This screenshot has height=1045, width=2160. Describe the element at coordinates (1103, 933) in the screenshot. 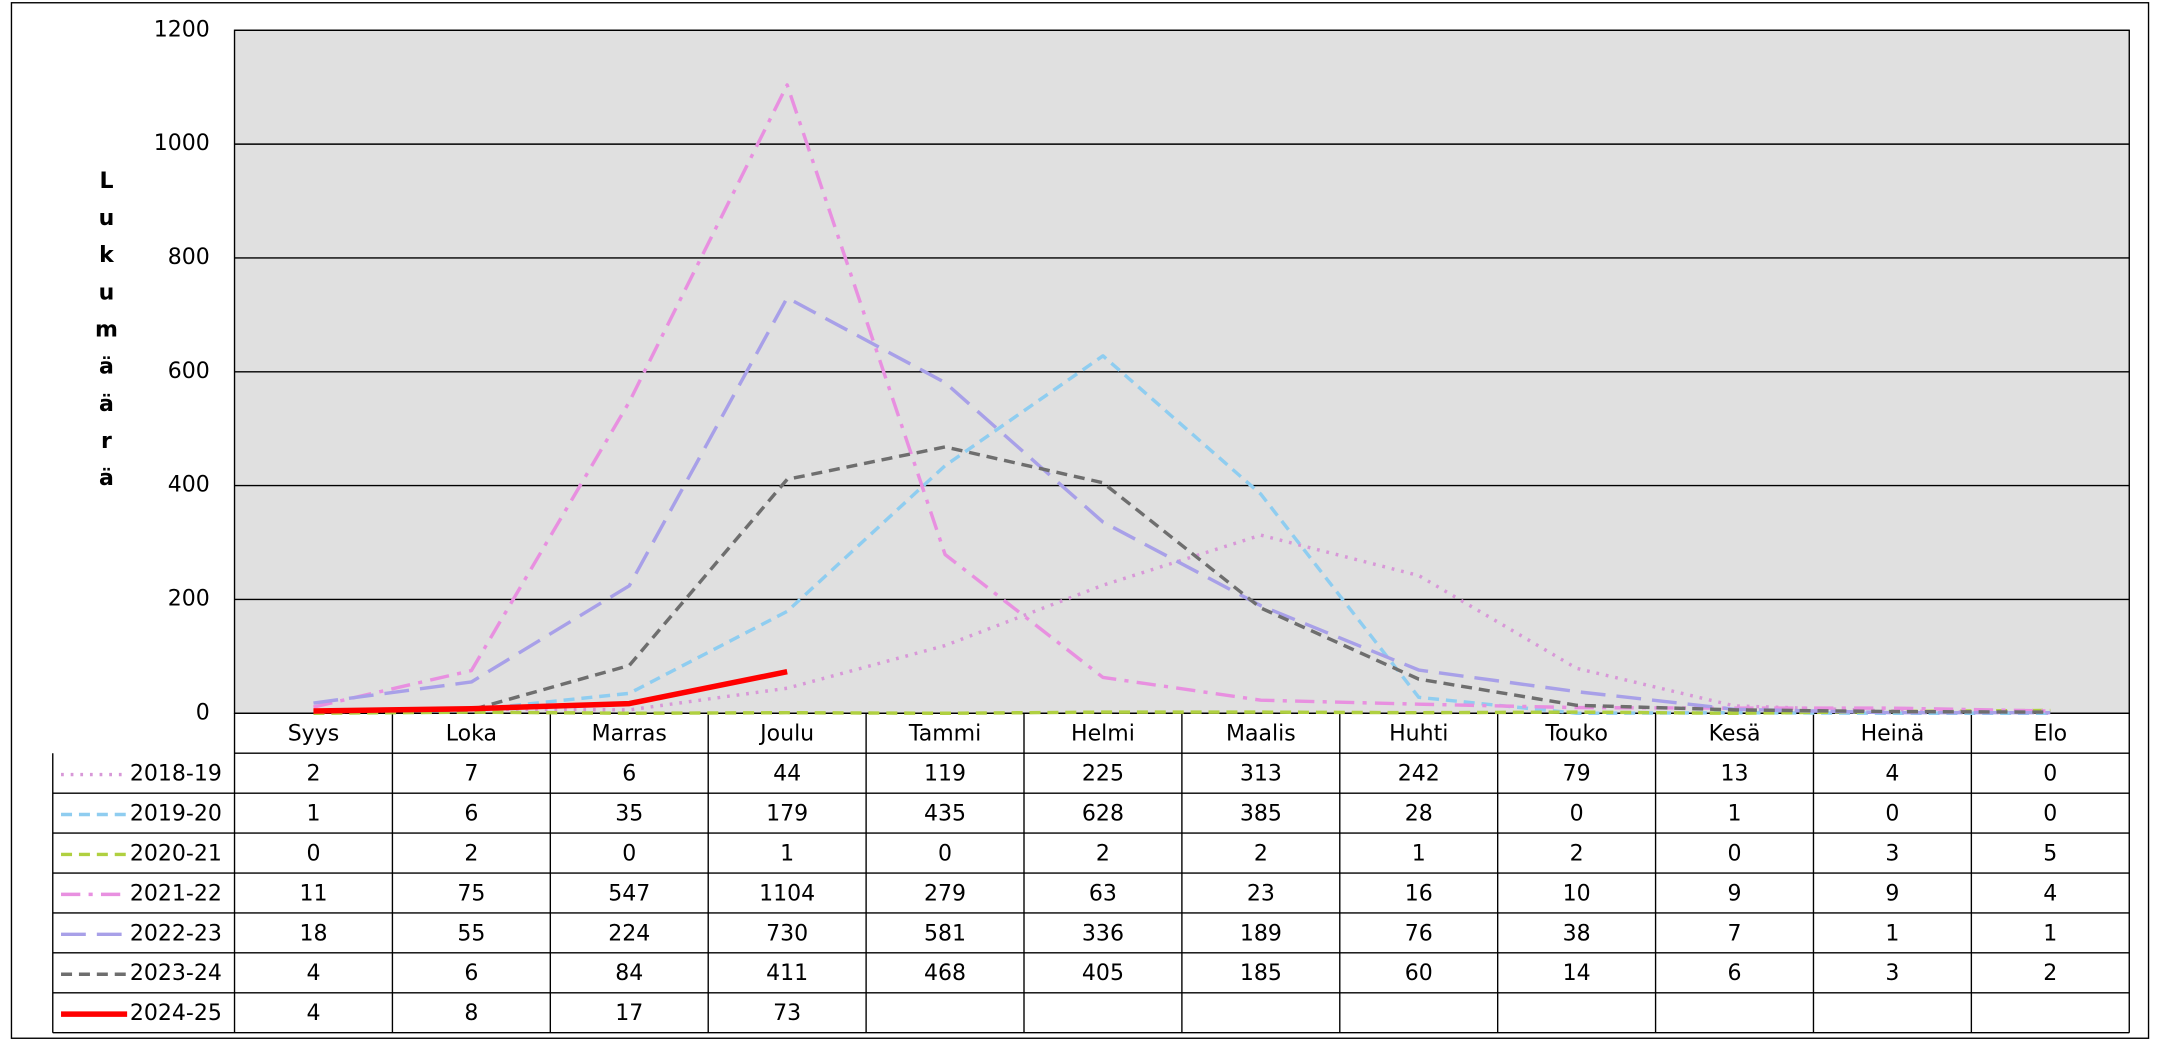

I see `table-value: 336` at that location.